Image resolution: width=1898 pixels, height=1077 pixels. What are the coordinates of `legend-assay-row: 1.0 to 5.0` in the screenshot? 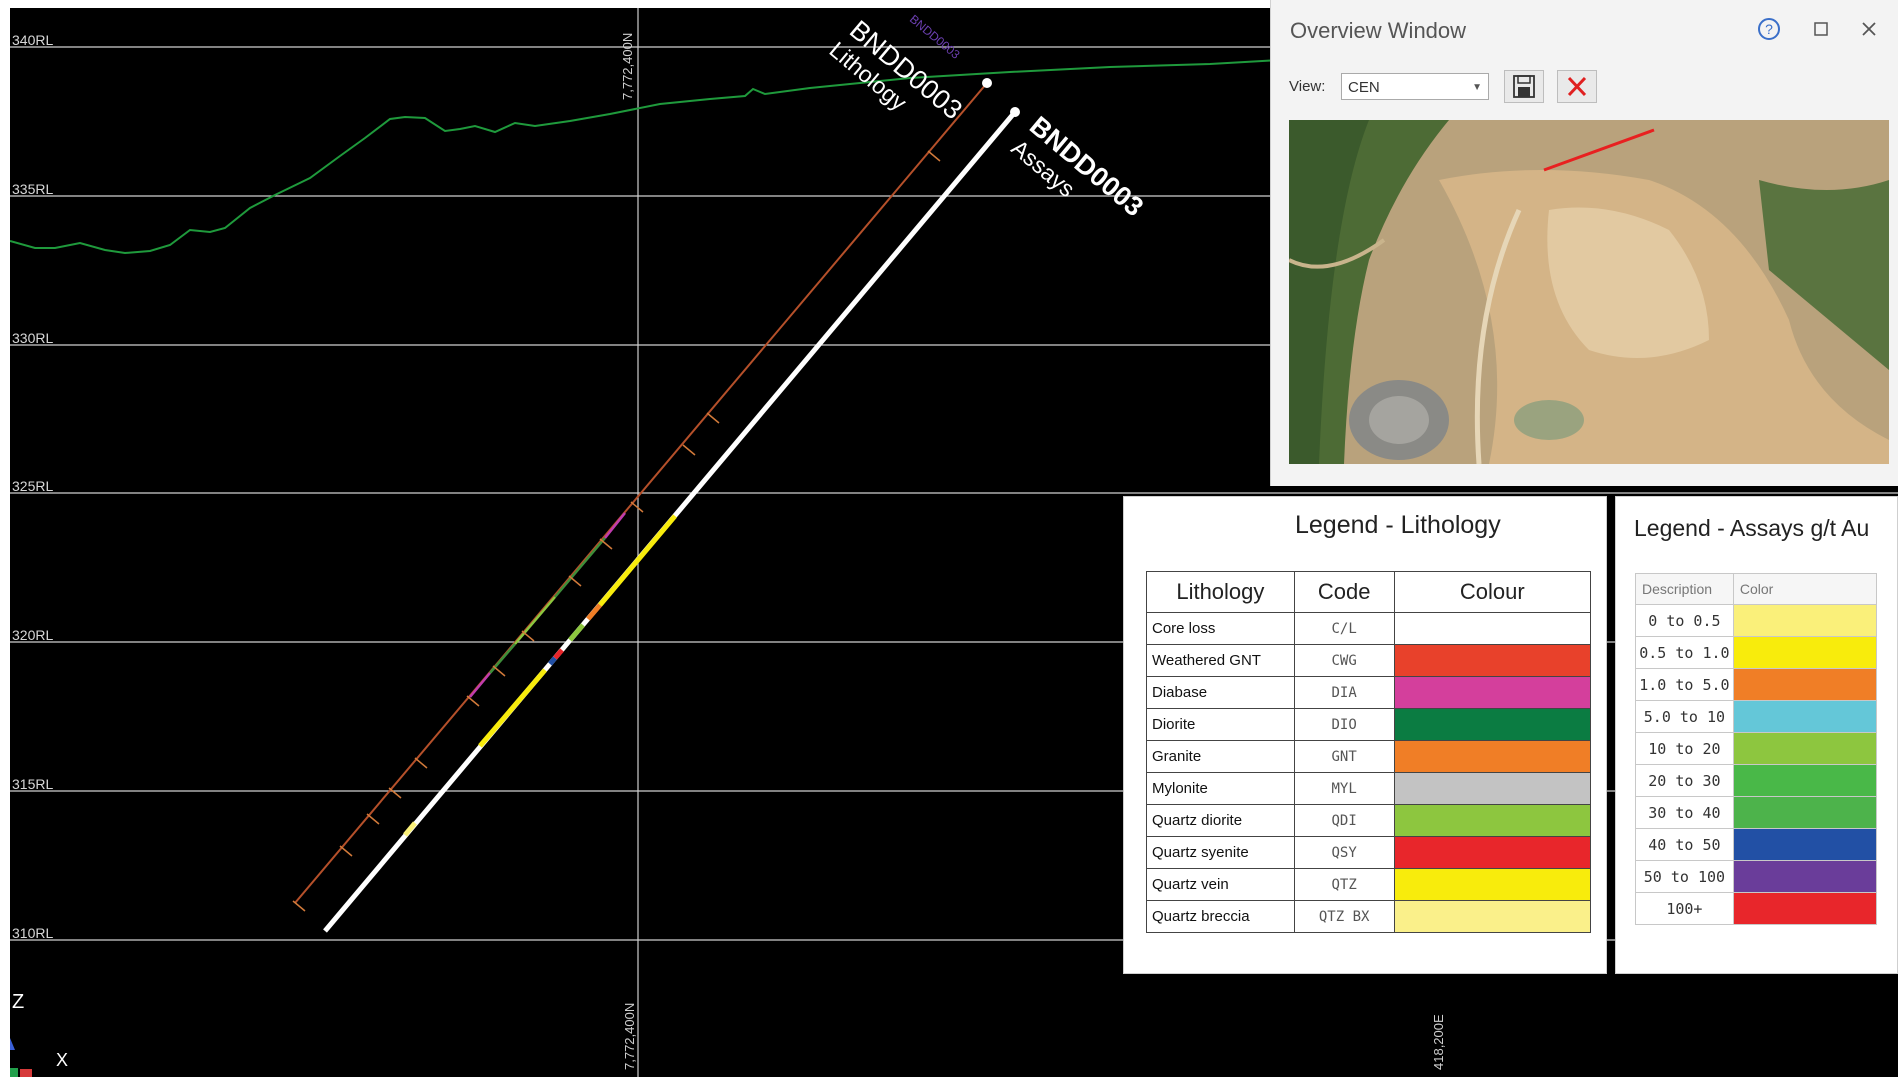 It's located at (1756, 684).